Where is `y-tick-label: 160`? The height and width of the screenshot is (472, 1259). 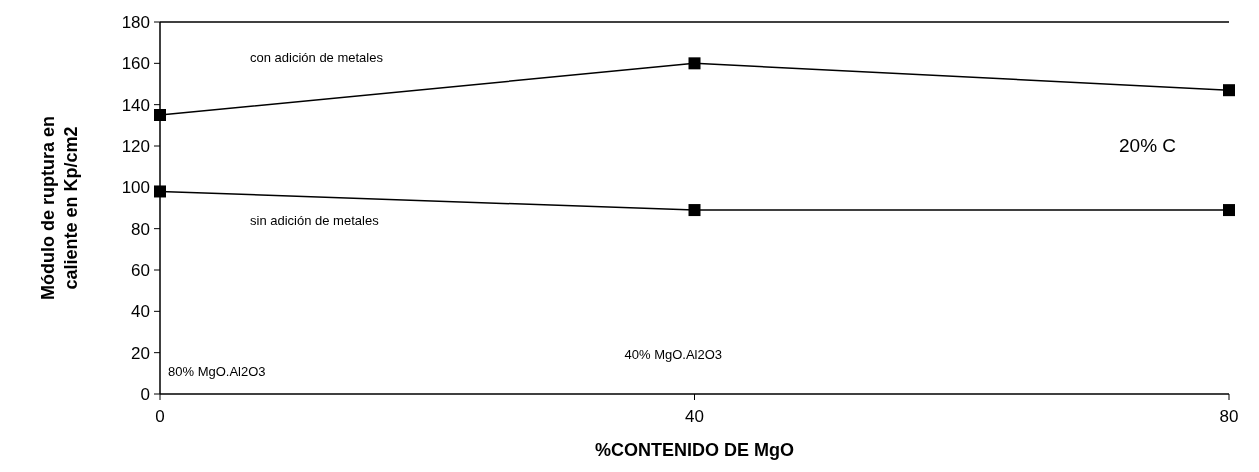 y-tick-label: 160 is located at coordinates (135, 64).